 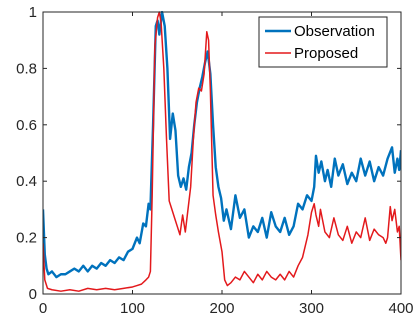 What do you see at coordinates (33, 12) in the screenshot?
I see `y-tick-label: 1` at bounding box center [33, 12].